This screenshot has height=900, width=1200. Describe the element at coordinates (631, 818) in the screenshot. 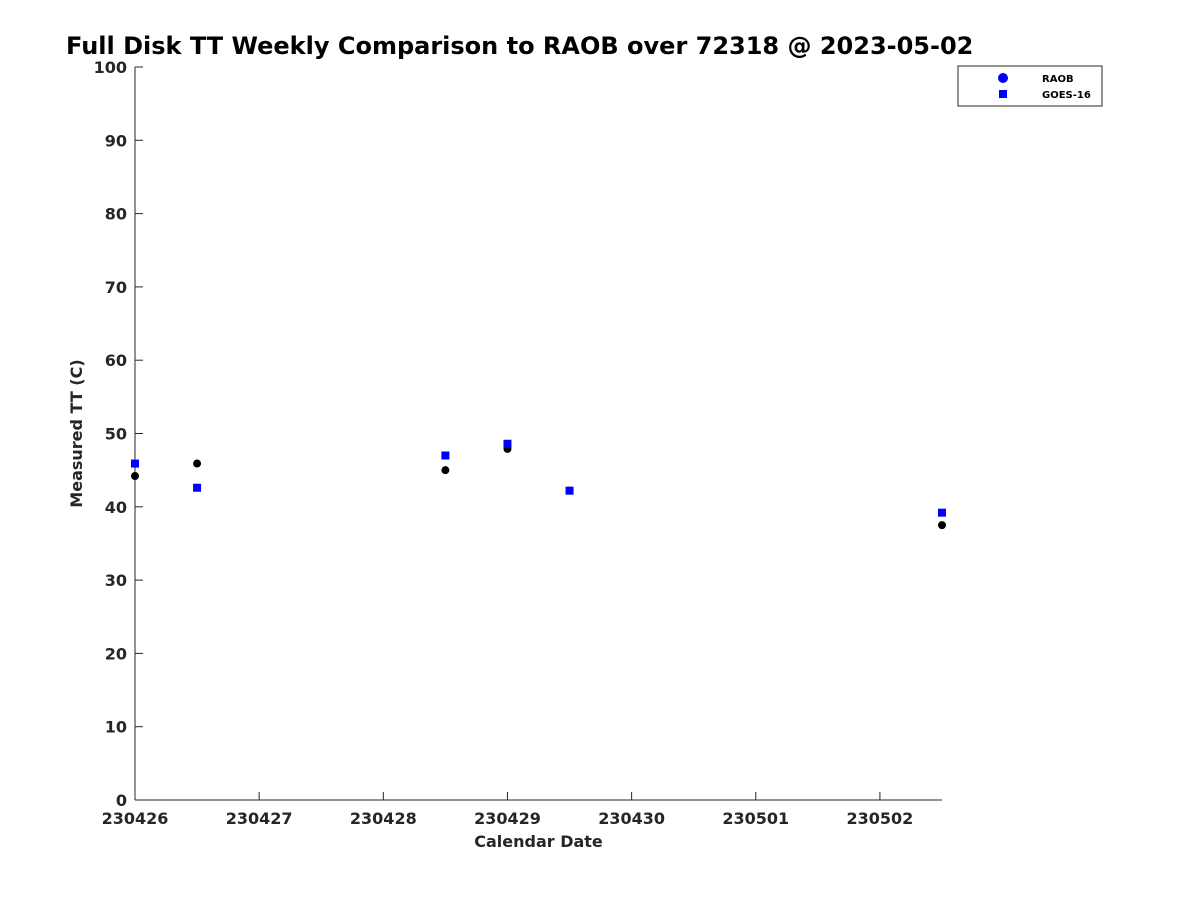

I see `x-tick-label: 230430` at that location.